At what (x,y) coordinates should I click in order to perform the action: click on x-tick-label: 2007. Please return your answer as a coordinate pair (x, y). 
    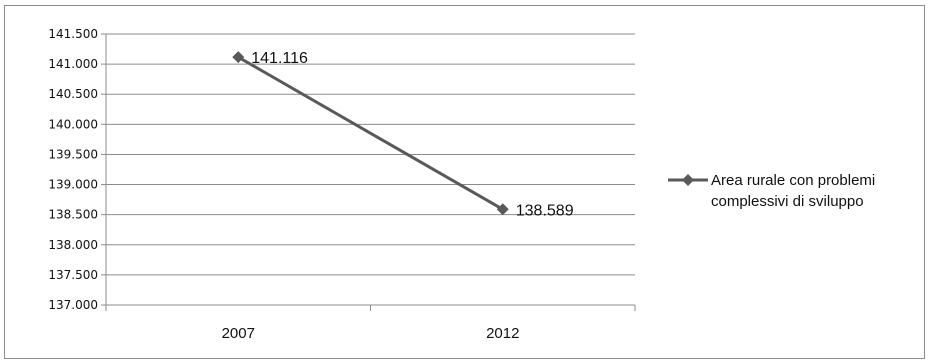
    Looking at the image, I should click on (238, 333).